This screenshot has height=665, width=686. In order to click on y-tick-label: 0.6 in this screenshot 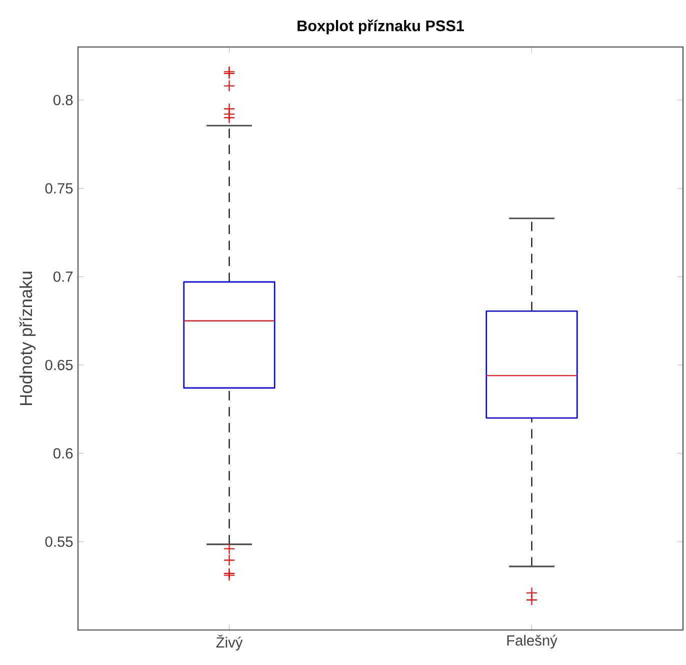, I will do `click(63, 453)`.